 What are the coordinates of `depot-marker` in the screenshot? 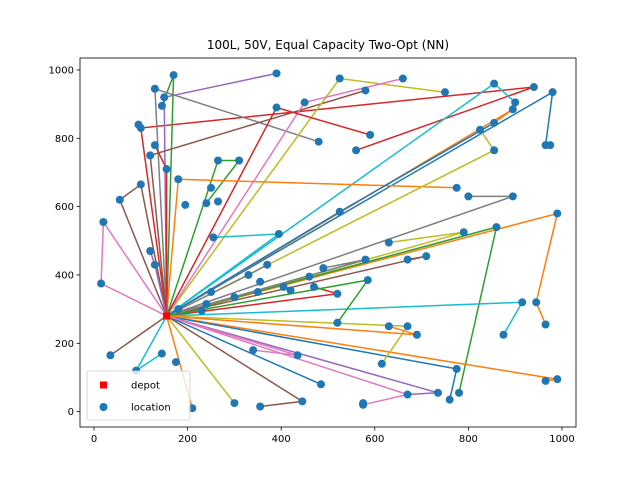 It's located at (167, 316).